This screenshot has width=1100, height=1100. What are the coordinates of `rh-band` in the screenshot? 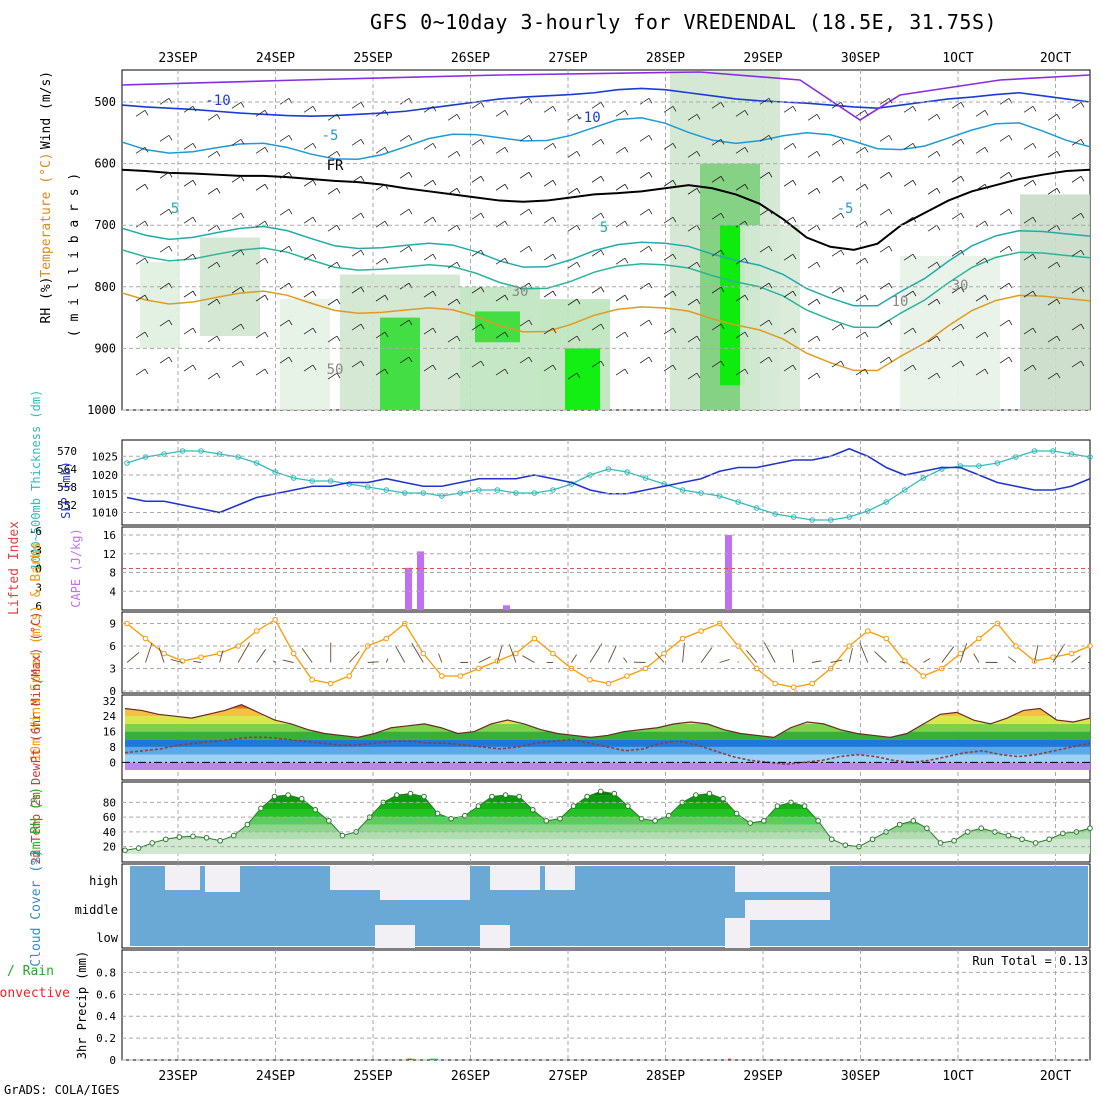 It's located at (607, 799).